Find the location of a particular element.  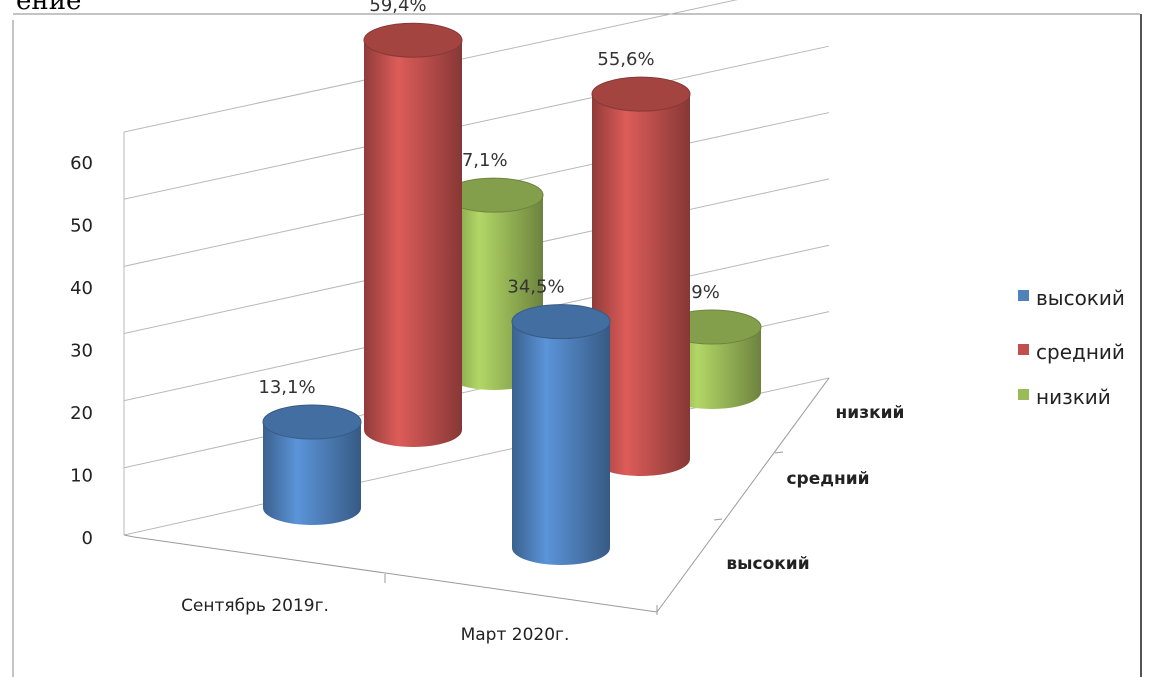

legend-label: низкий is located at coordinates (1073, 397).